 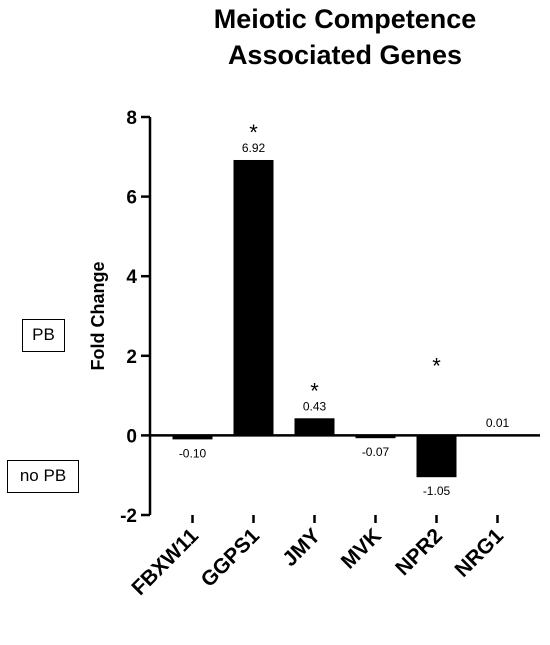 What do you see at coordinates (43, 476) in the screenshot?
I see `no-pb-annotation-box: no PB` at bounding box center [43, 476].